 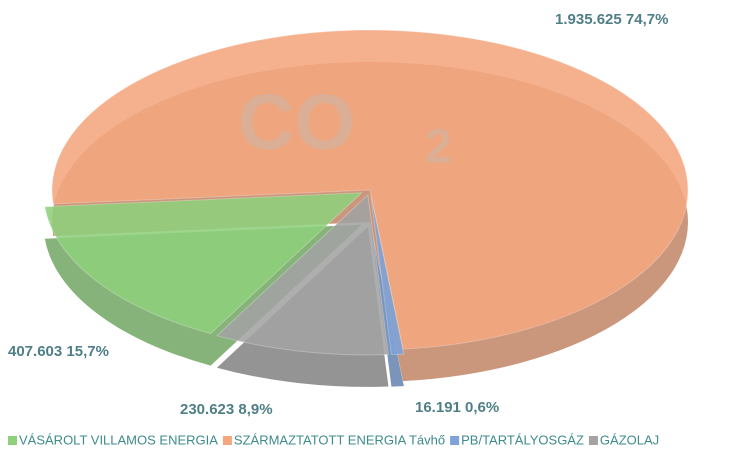 What do you see at coordinates (296, 122) in the screenshot?
I see `watermark: CO` at bounding box center [296, 122].